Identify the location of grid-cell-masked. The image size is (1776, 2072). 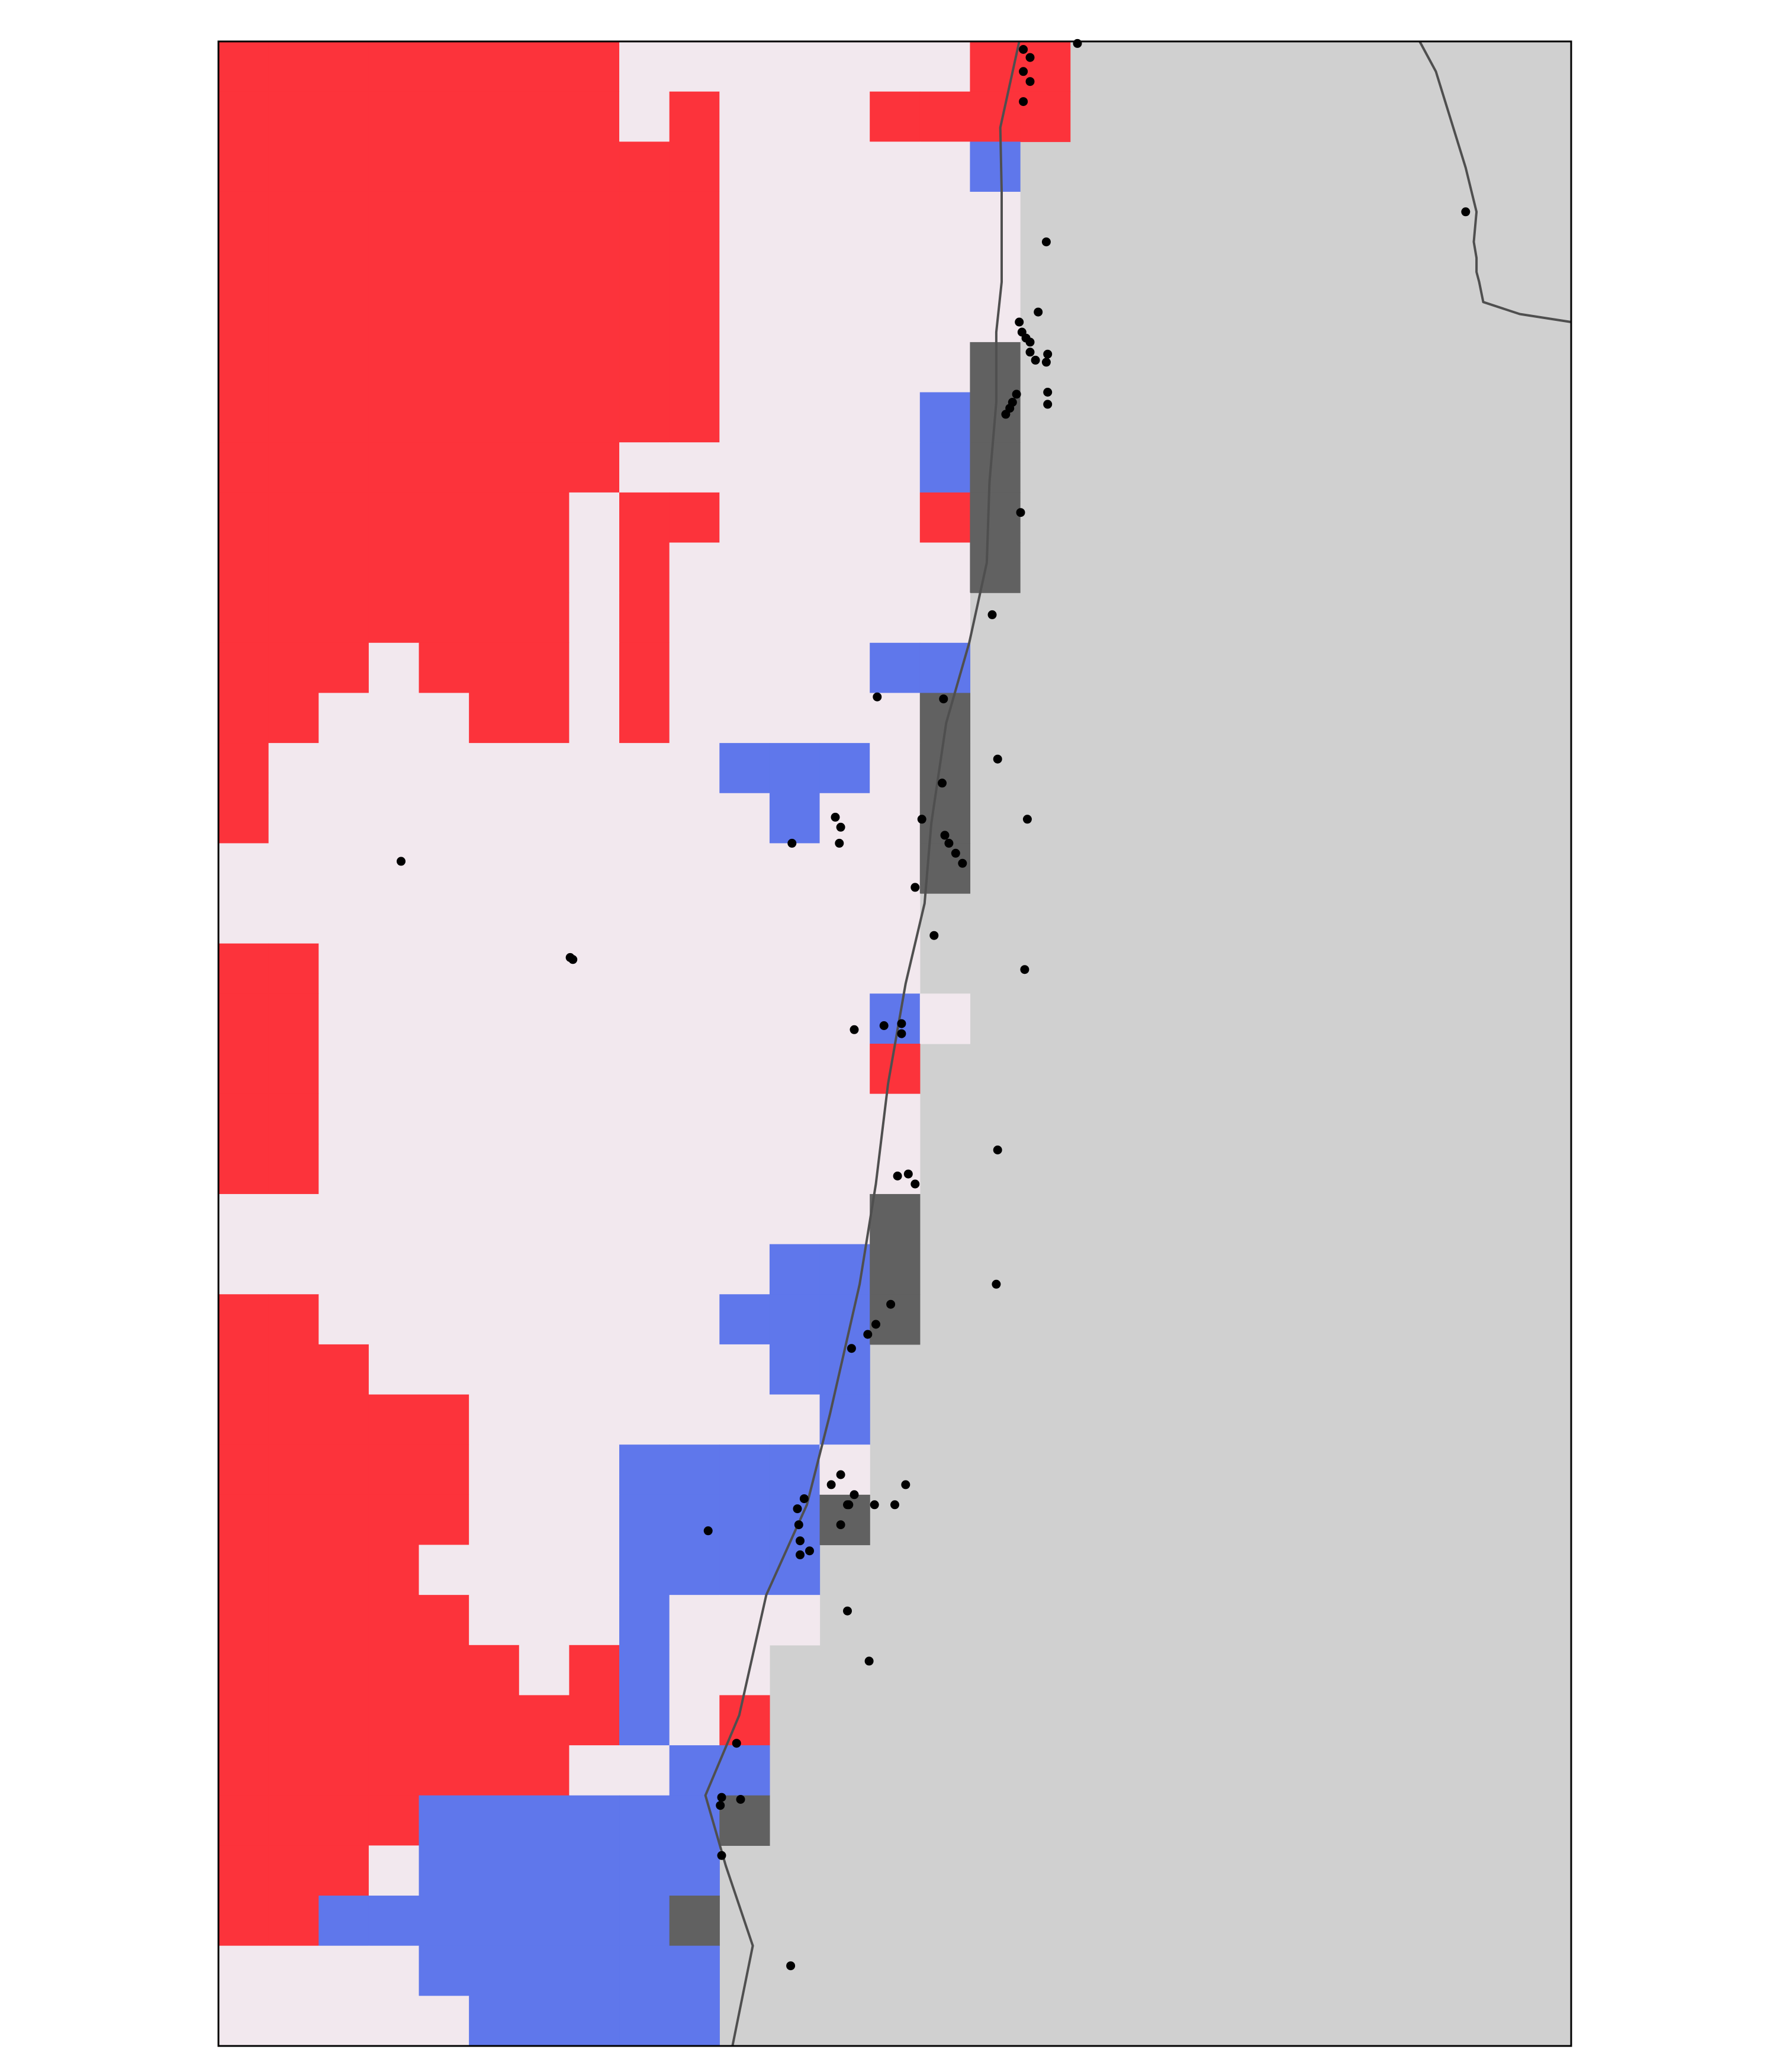
(744, 1820).